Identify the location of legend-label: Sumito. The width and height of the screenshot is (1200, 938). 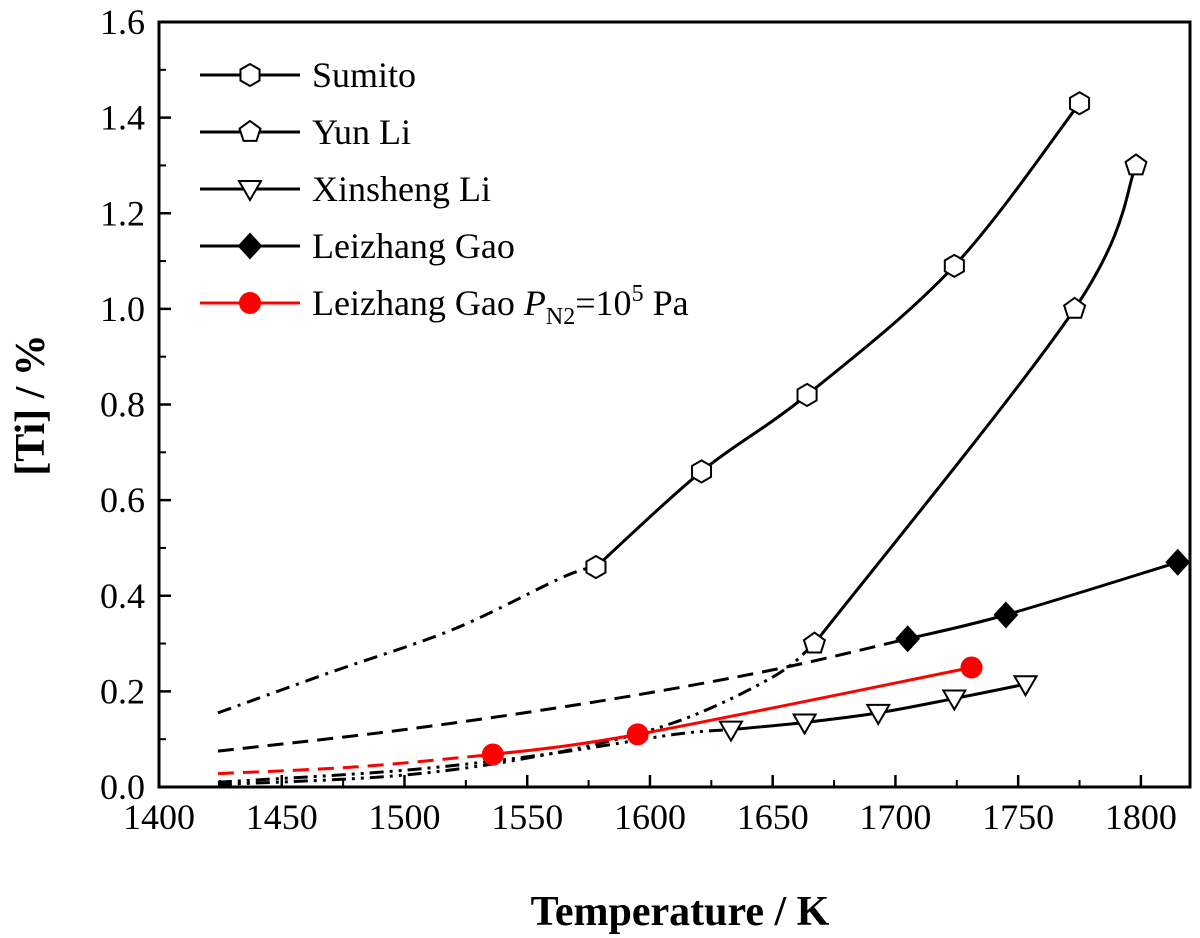
(364, 75).